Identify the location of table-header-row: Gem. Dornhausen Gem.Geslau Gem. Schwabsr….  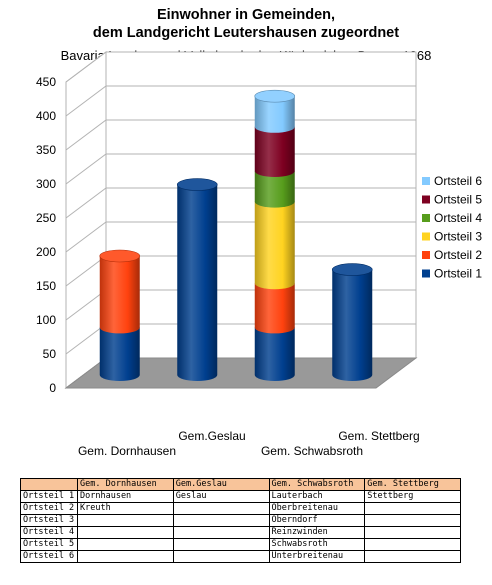
(240, 484).